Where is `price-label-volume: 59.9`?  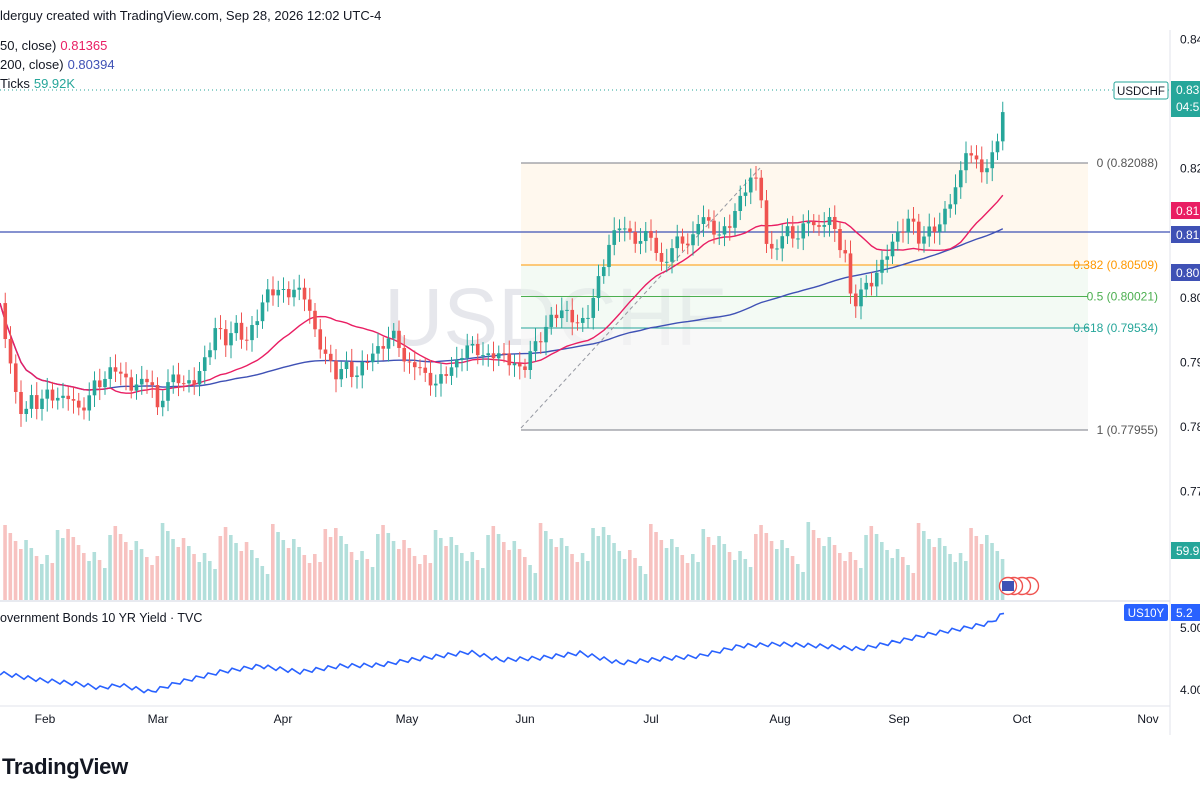 price-label-volume: 59.9 is located at coordinates (1185, 550).